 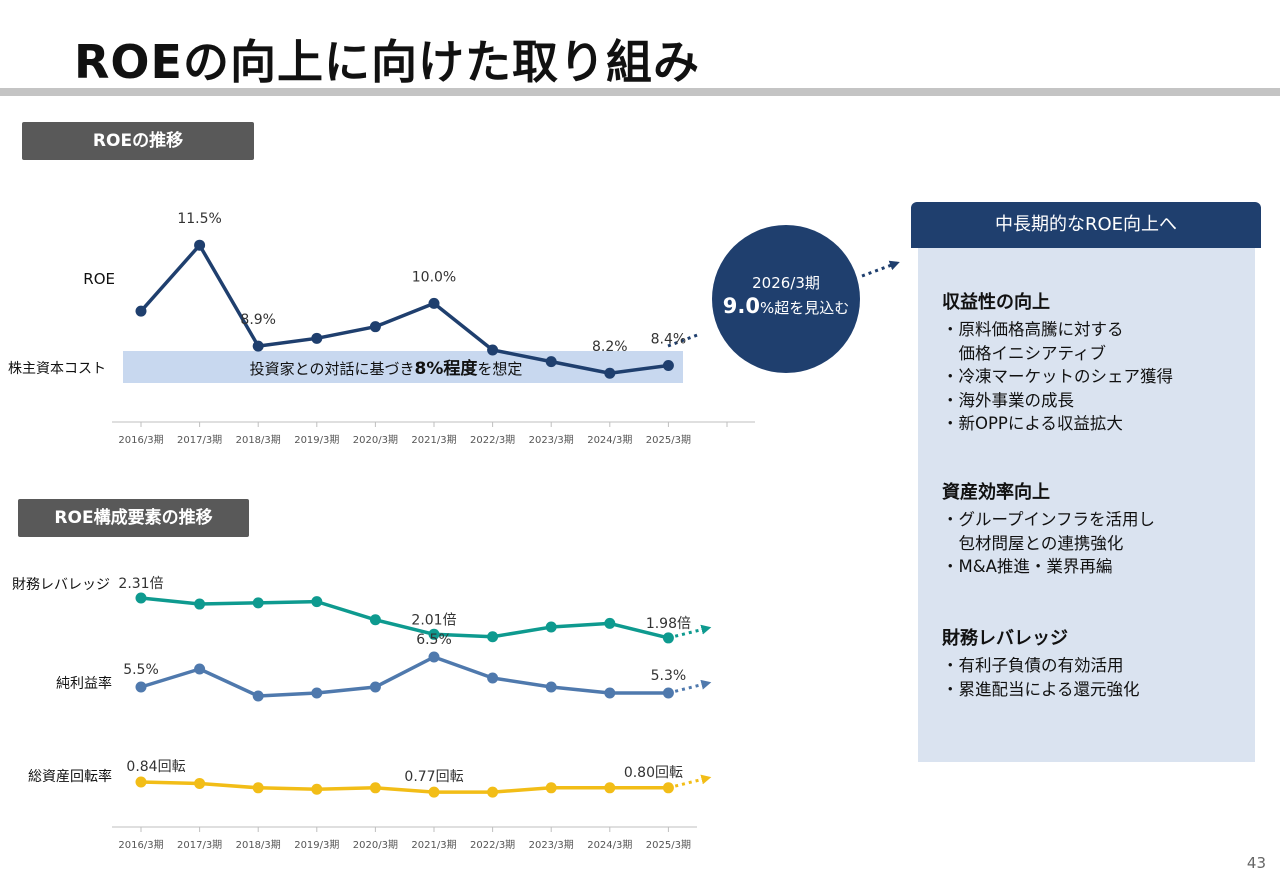 What do you see at coordinates (199, 845) in the screenshot?
I see `components-x-label-2017-3: 2017/3期` at bounding box center [199, 845].